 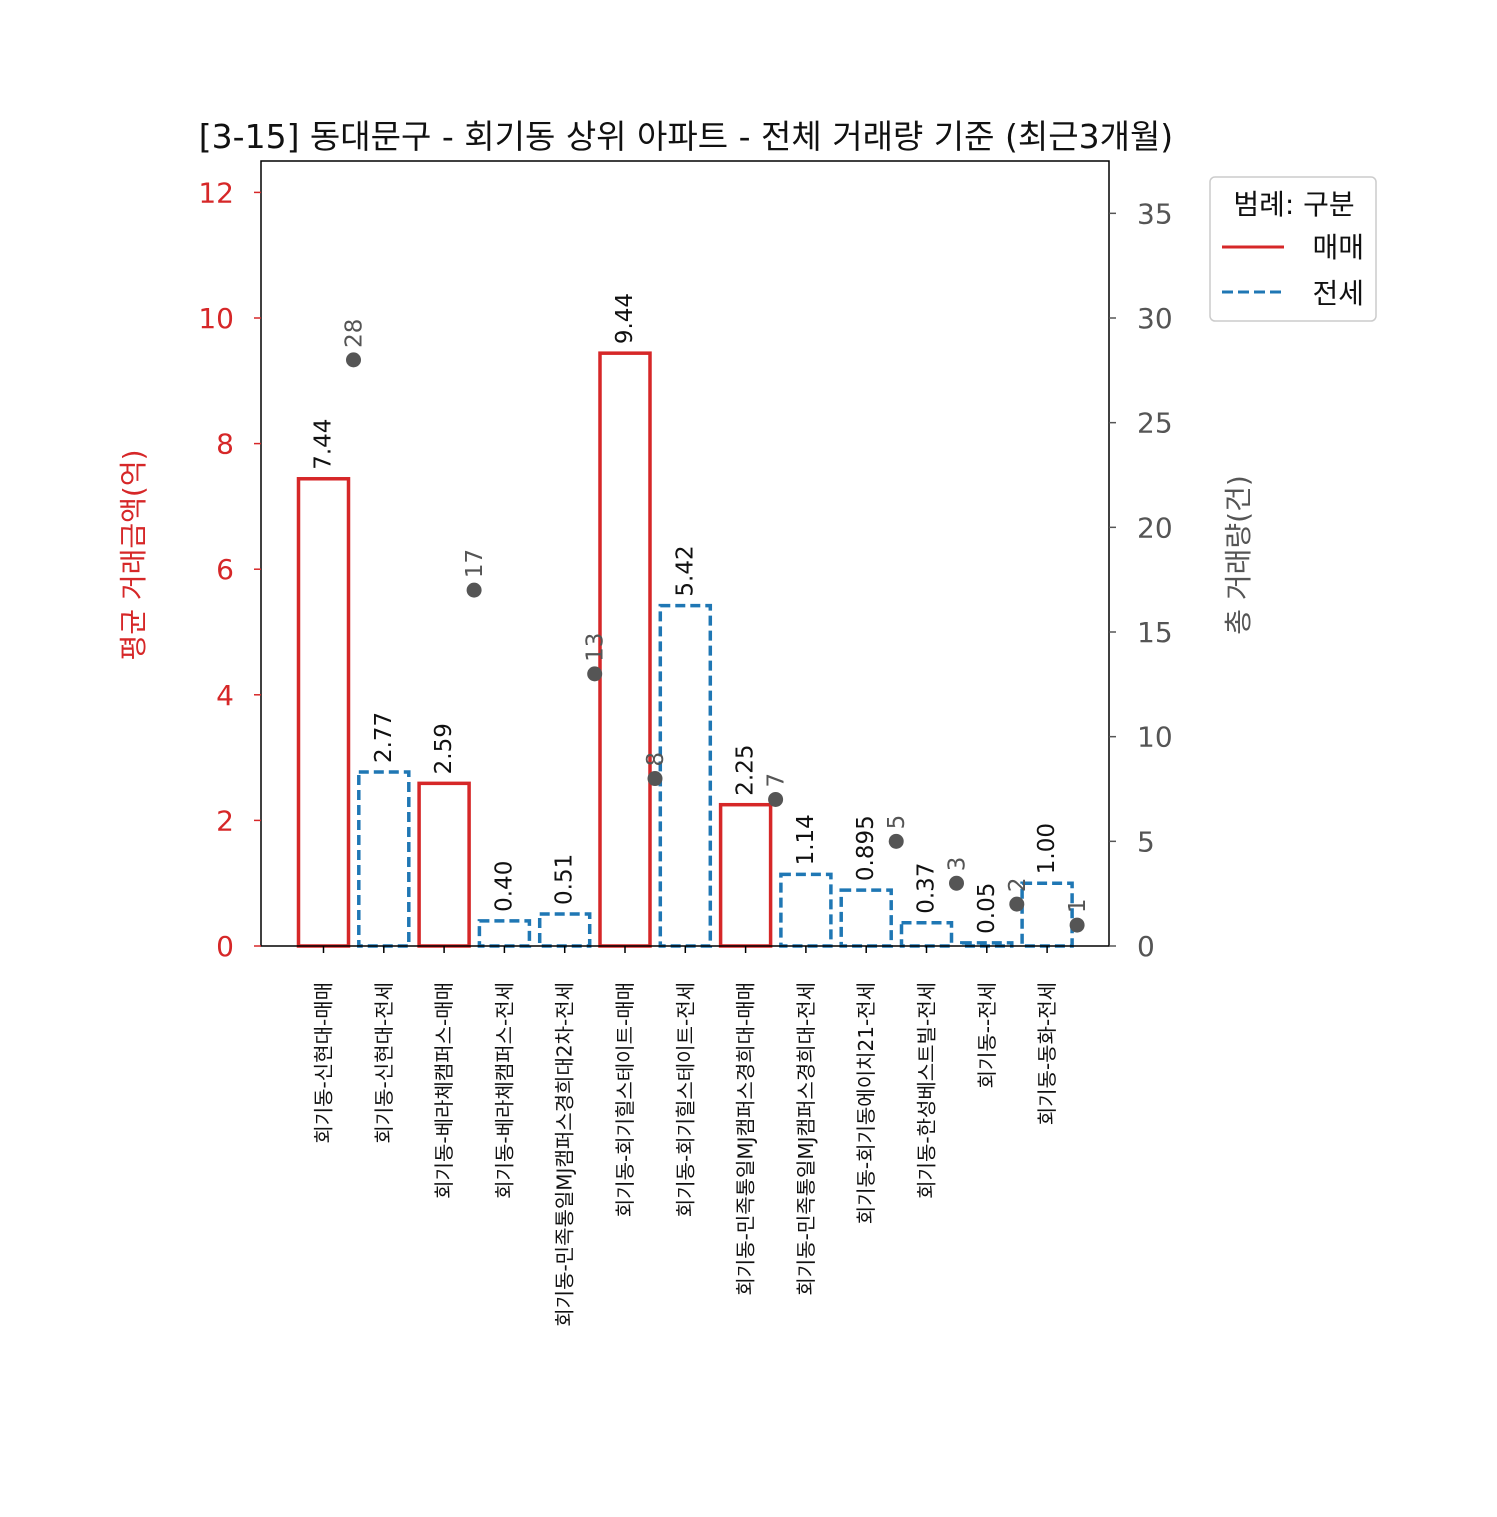 I want to click on count-value-label: 7, so click(x=777, y=780).